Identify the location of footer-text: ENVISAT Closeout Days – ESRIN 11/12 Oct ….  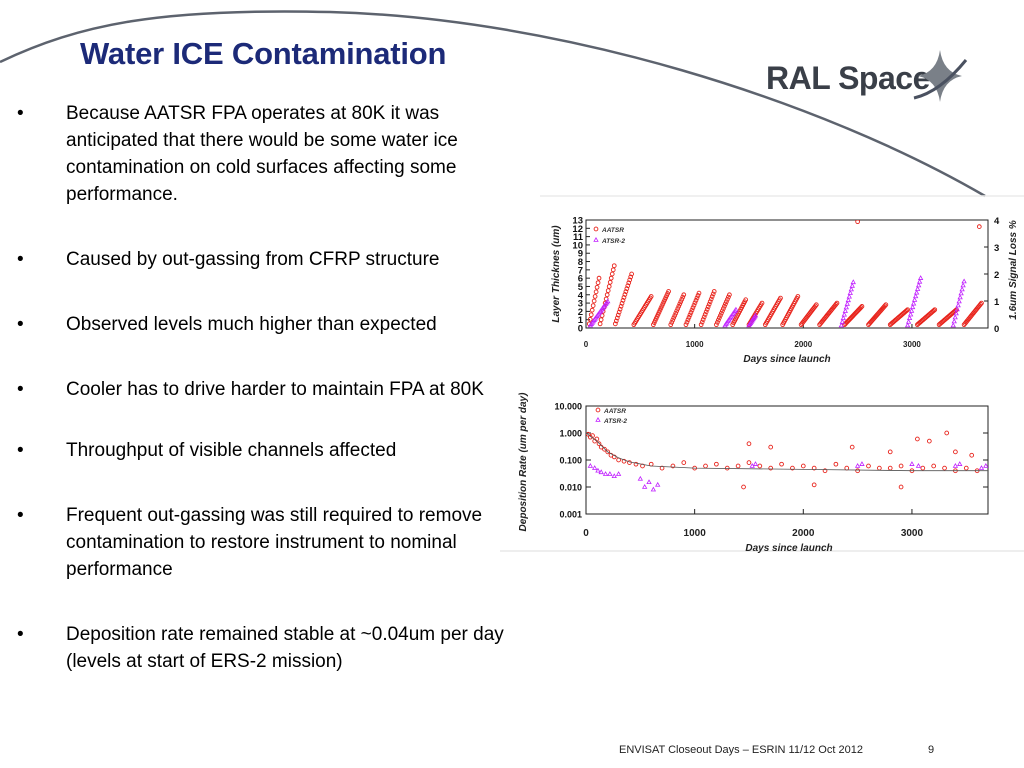
(741, 750).